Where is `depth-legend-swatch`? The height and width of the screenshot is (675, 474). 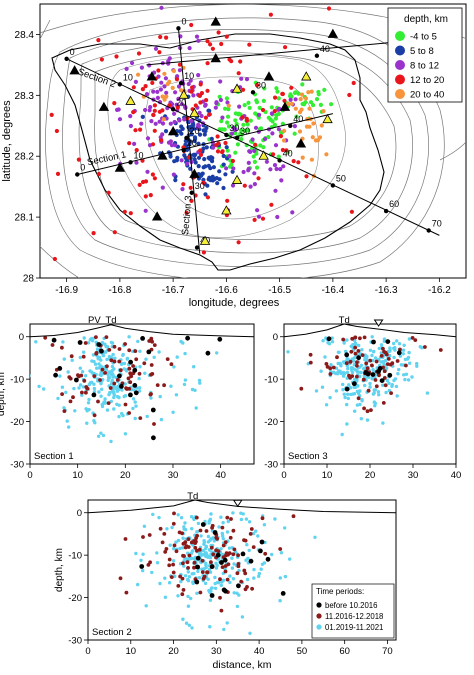 depth-legend-swatch is located at coordinates (400, 79).